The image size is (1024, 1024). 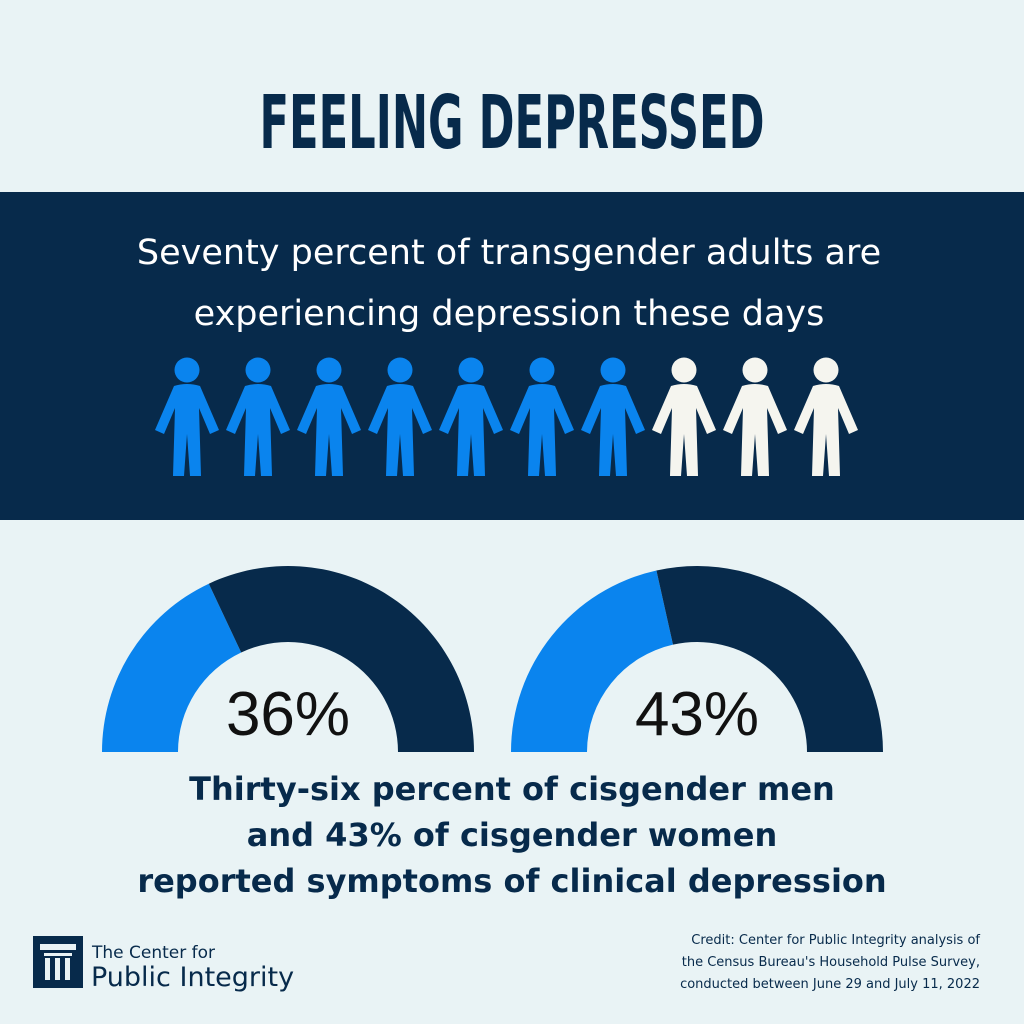 What do you see at coordinates (509, 314) in the screenshot?
I see `banner-text: experiencing depression these days` at bounding box center [509, 314].